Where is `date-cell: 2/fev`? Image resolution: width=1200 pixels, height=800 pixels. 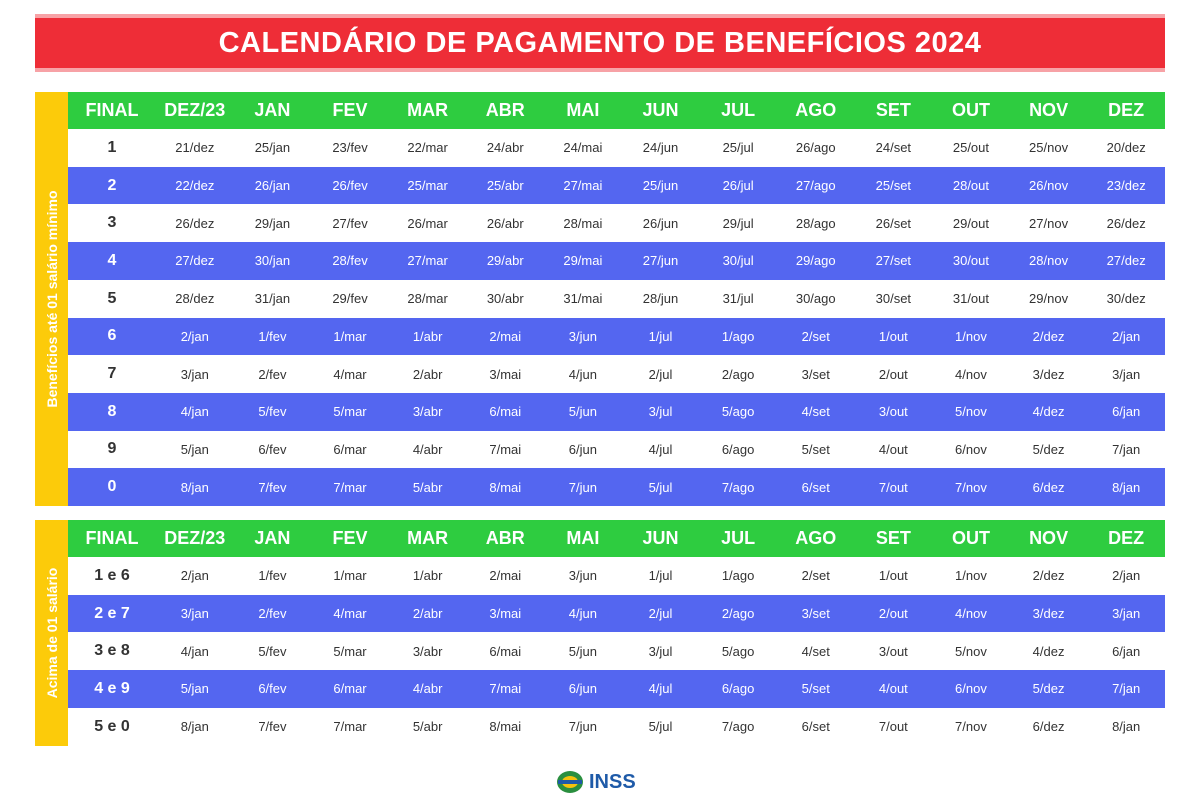 date-cell: 2/fev is located at coordinates (272, 374).